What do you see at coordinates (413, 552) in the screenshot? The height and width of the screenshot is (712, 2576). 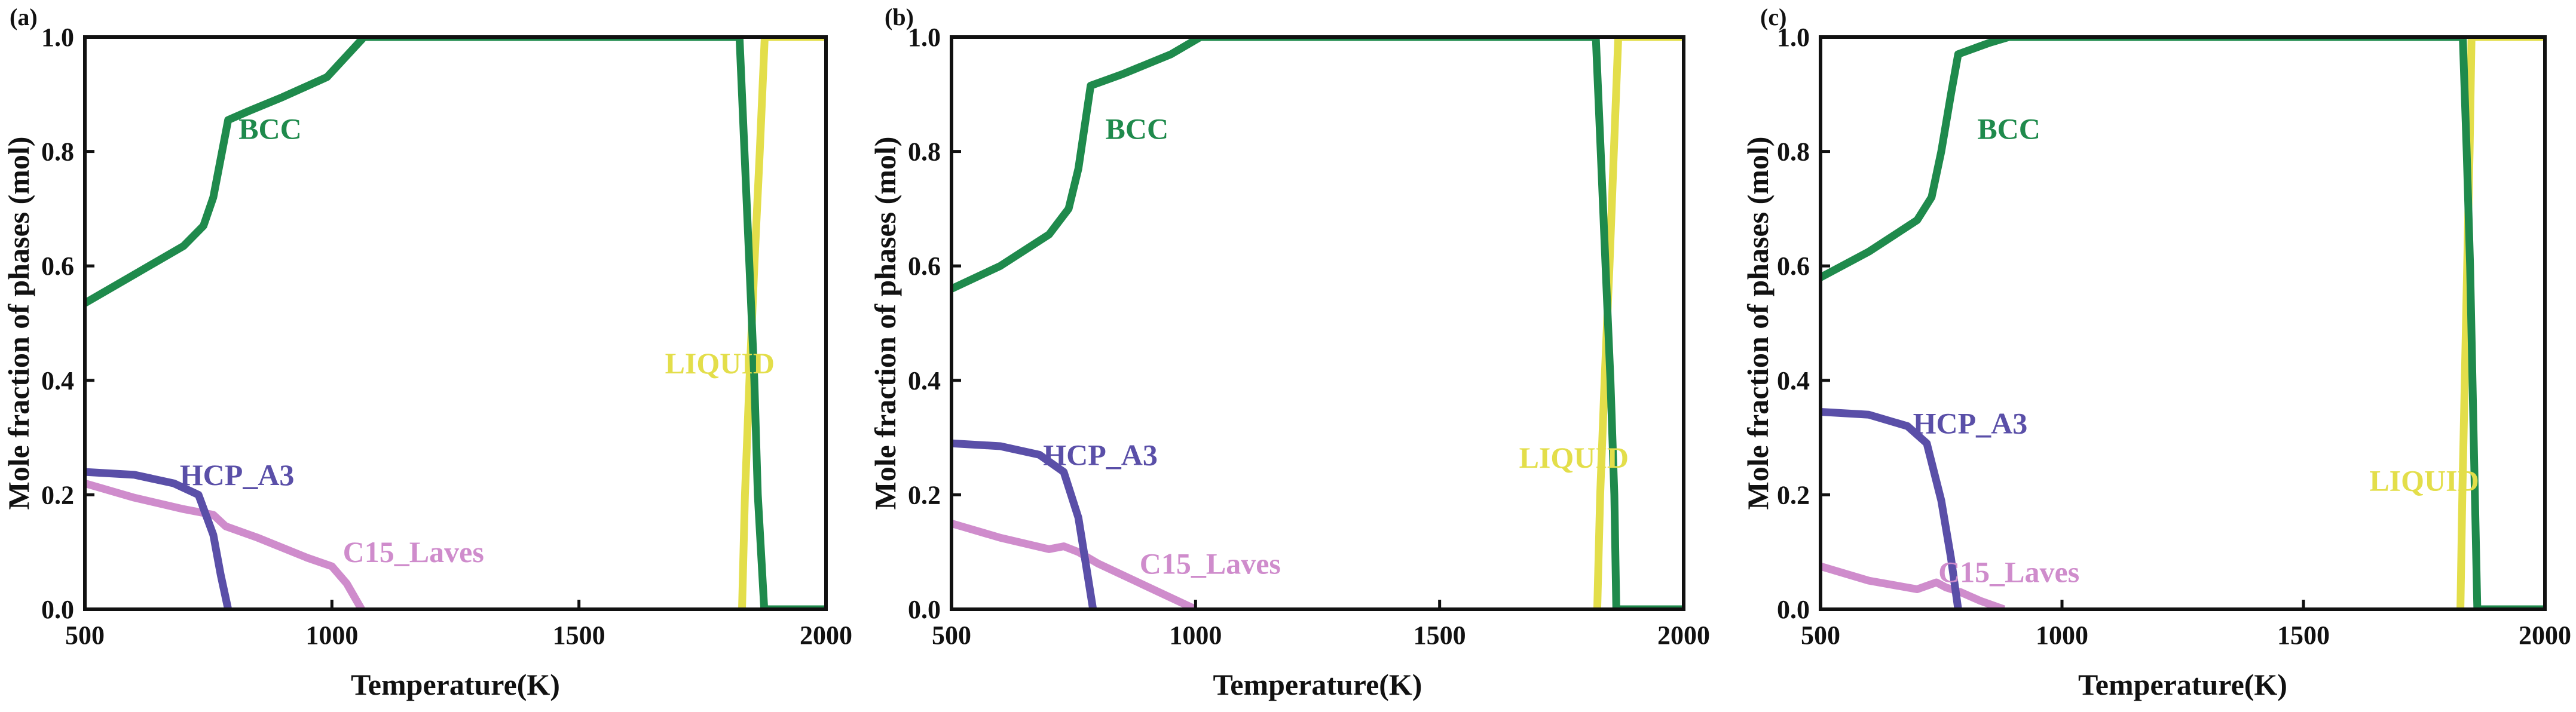 I see `panel-a-c15-laves-label: C15_Laves` at bounding box center [413, 552].